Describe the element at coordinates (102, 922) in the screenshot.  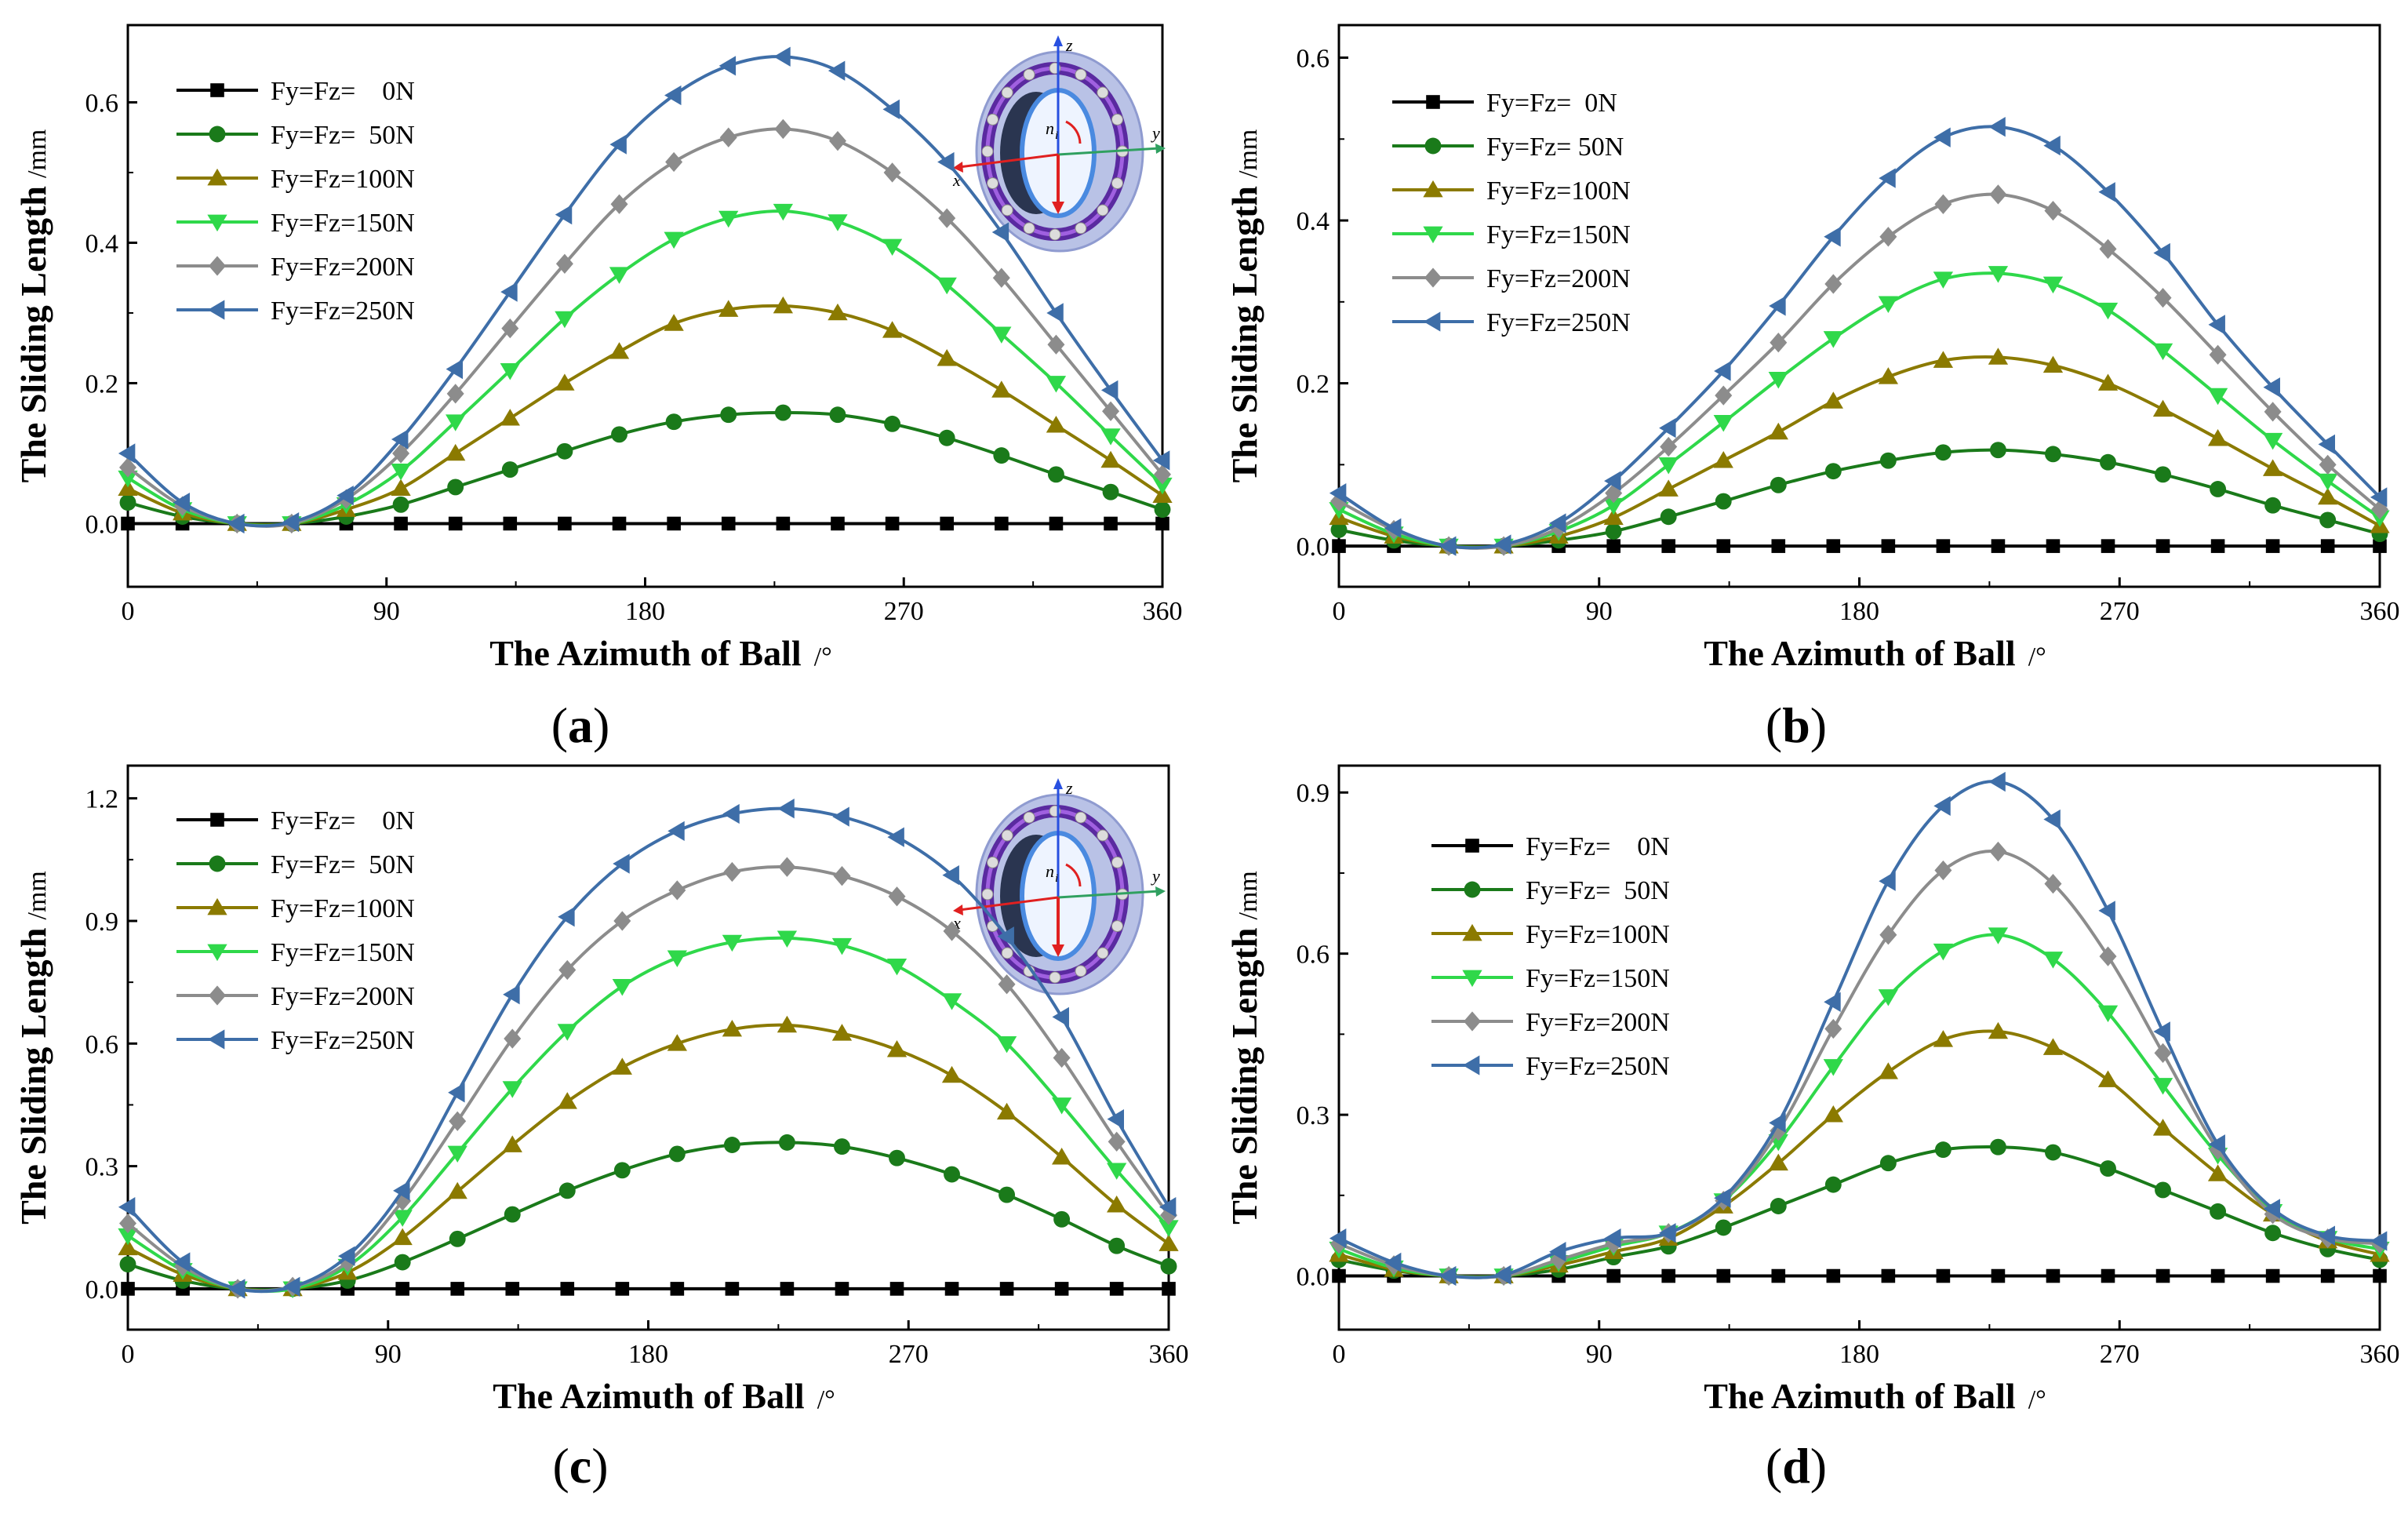
I see `y-tick-label: 0.9` at that location.